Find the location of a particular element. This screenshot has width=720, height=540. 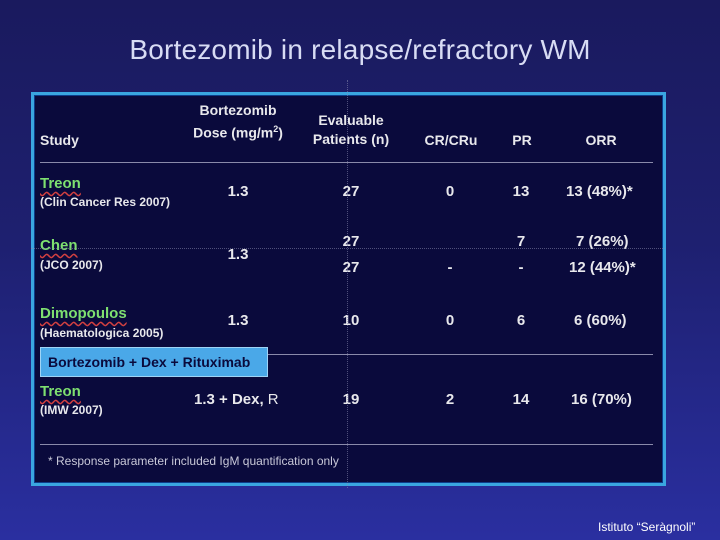

section-label-bar: Bortezomib + Dex + Rituximab is located at coordinates (154, 362).